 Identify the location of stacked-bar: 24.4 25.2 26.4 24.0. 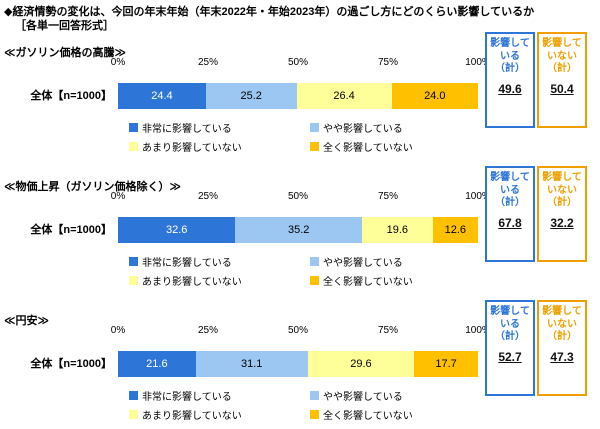
(298, 96).